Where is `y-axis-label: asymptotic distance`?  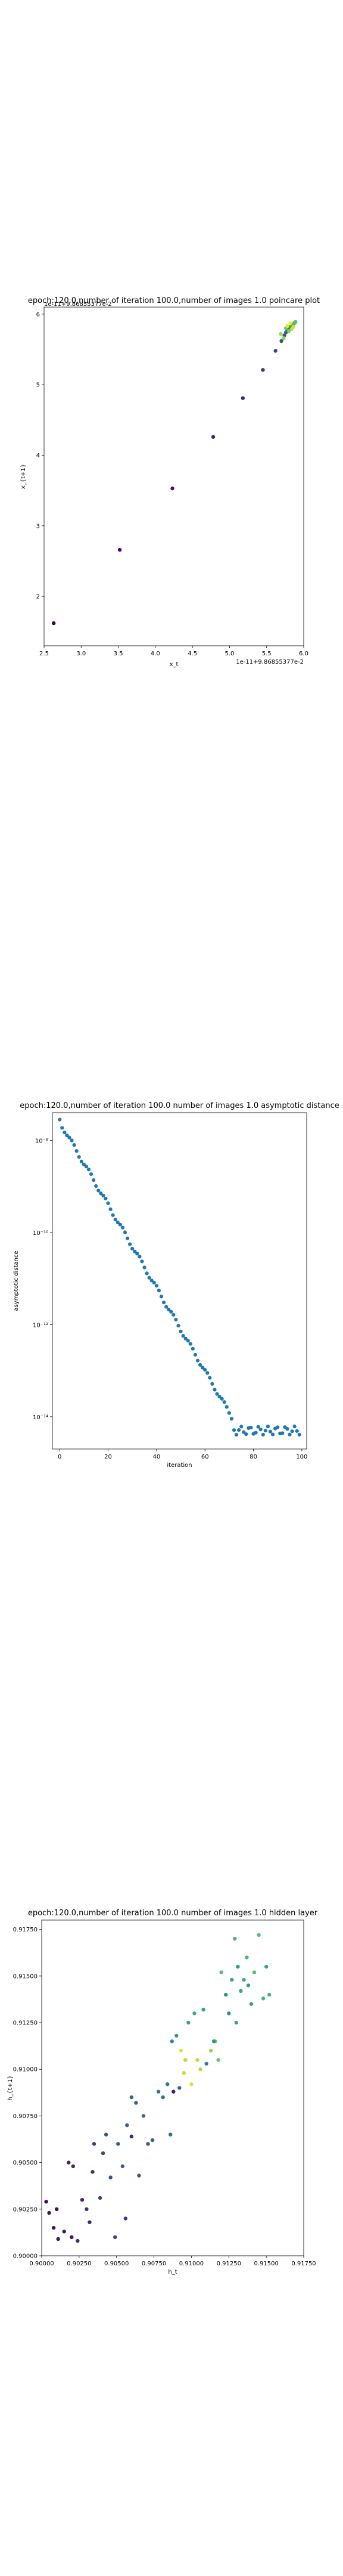 y-axis-label: asymptotic distance is located at coordinates (17, 1280).